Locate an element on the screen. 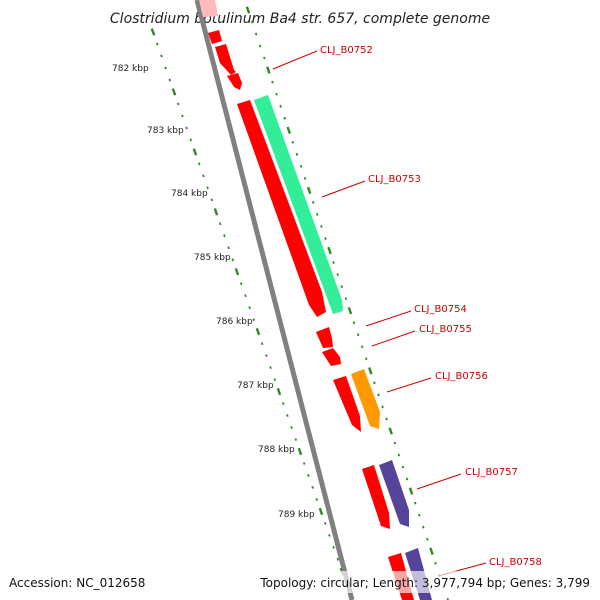  gene-arrow-CLJ_B0756 is located at coordinates (365, 399).